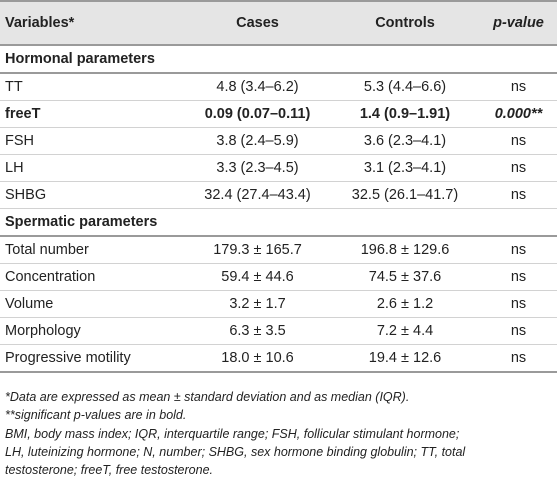  Describe the element at coordinates (257, 277) in the screenshot. I see `cases-value: 59.4 ± 44.6` at that location.